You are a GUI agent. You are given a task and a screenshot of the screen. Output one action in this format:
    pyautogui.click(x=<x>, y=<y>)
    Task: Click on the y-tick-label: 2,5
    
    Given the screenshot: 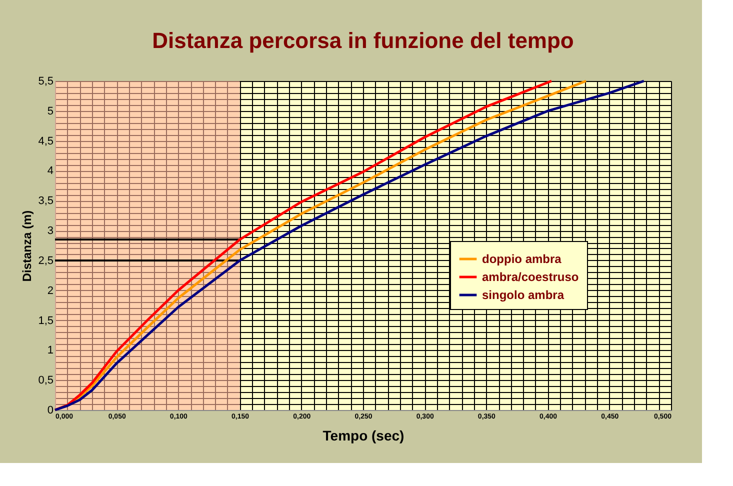 What is the action you would take?
    pyautogui.click(x=46, y=260)
    